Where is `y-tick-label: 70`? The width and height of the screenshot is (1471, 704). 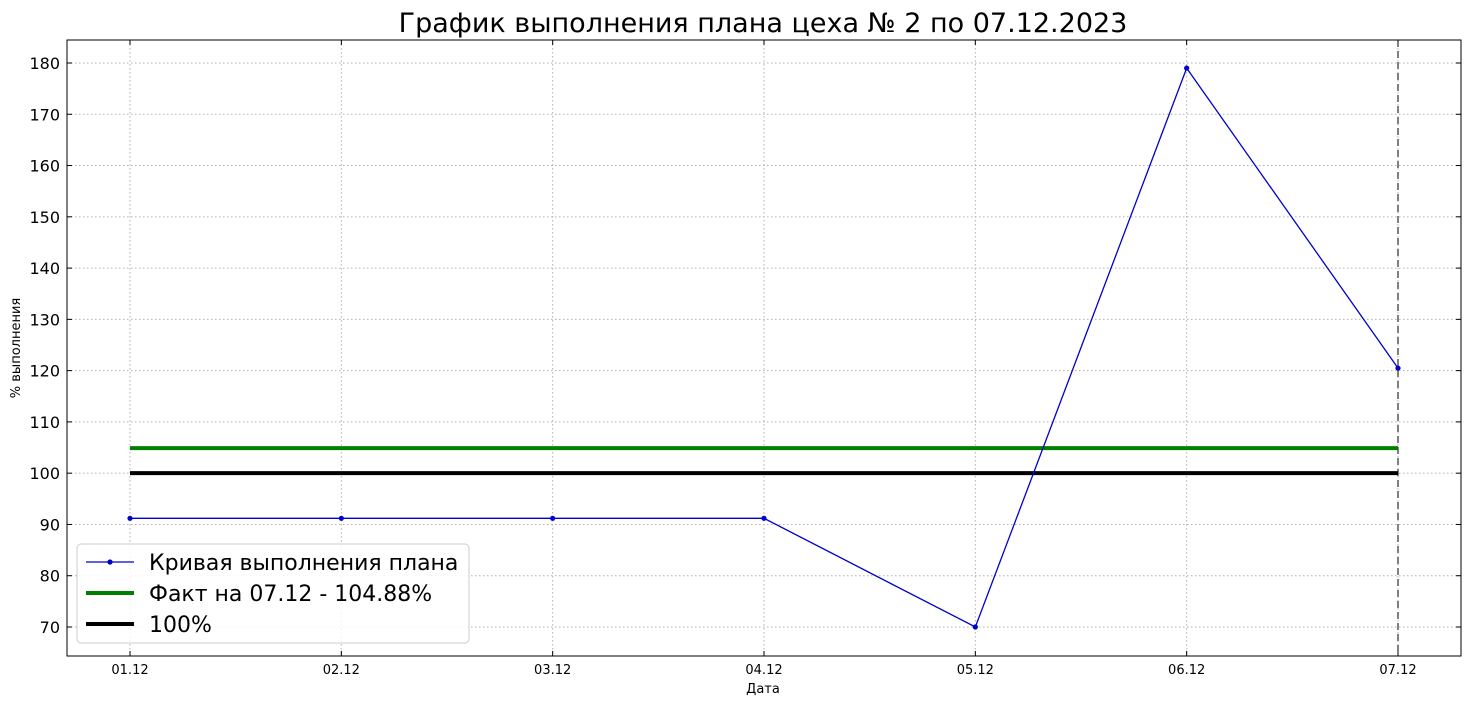
y-tick-label: 70 is located at coordinates (50, 627).